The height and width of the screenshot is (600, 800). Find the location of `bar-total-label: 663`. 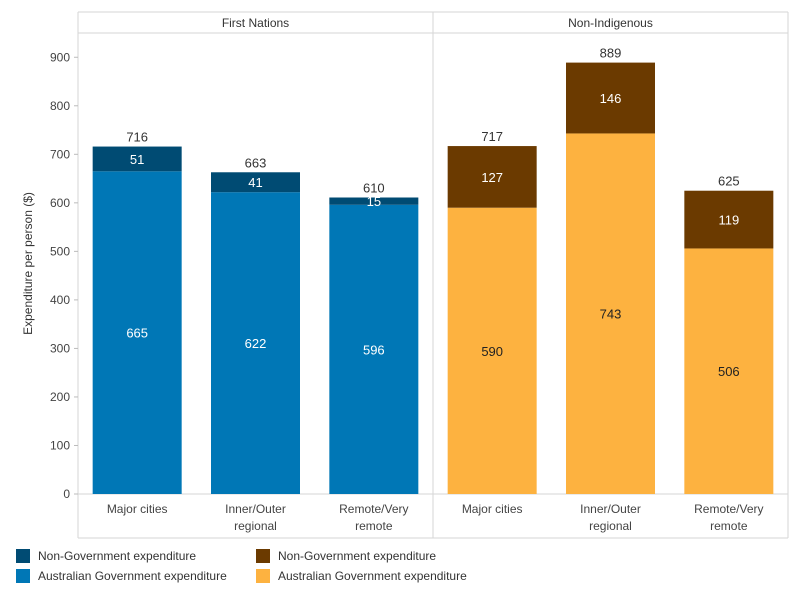

bar-total-label: 663 is located at coordinates (256, 162).